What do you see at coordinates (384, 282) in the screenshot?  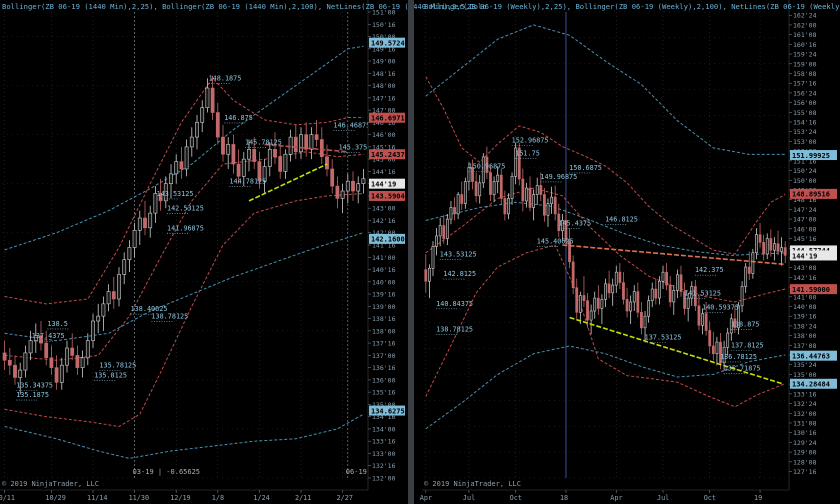 I see `price-tick-label: 140'00` at bounding box center [384, 282].